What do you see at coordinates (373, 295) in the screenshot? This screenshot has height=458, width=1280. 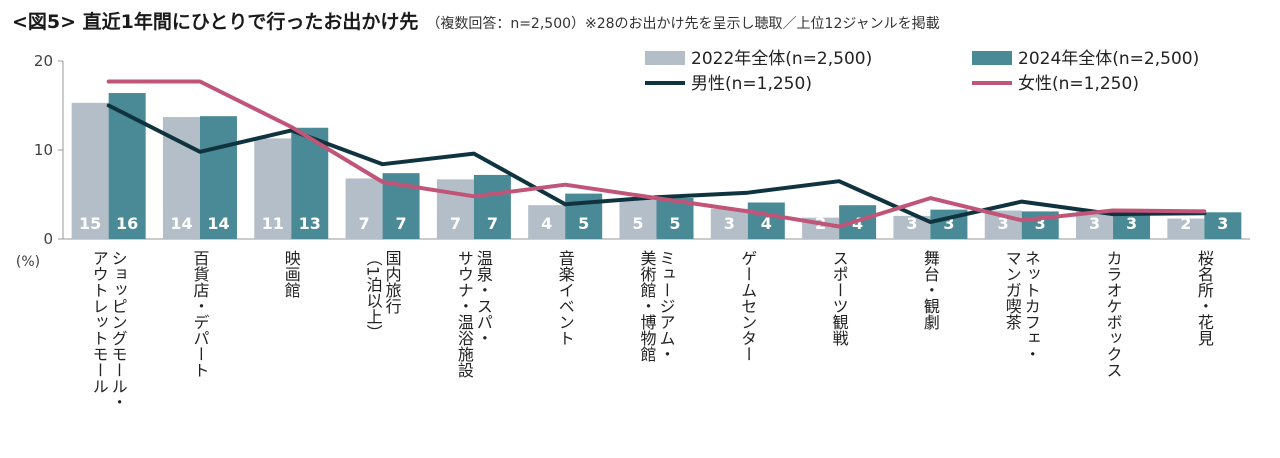 I see `category-label: （1泊以上）` at bounding box center [373, 295].